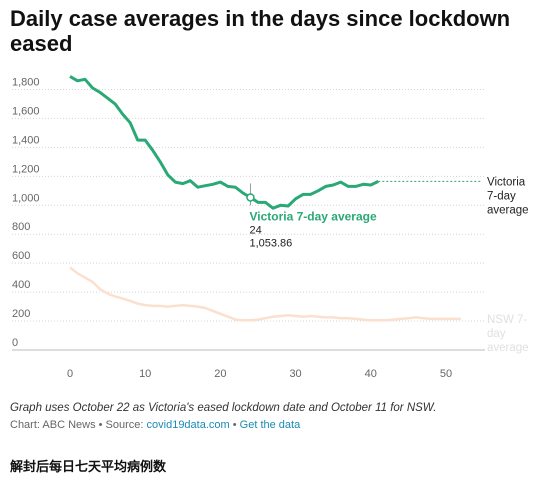 The height and width of the screenshot is (481, 559). I want to click on x-tick-label: 20, so click(220, 374).